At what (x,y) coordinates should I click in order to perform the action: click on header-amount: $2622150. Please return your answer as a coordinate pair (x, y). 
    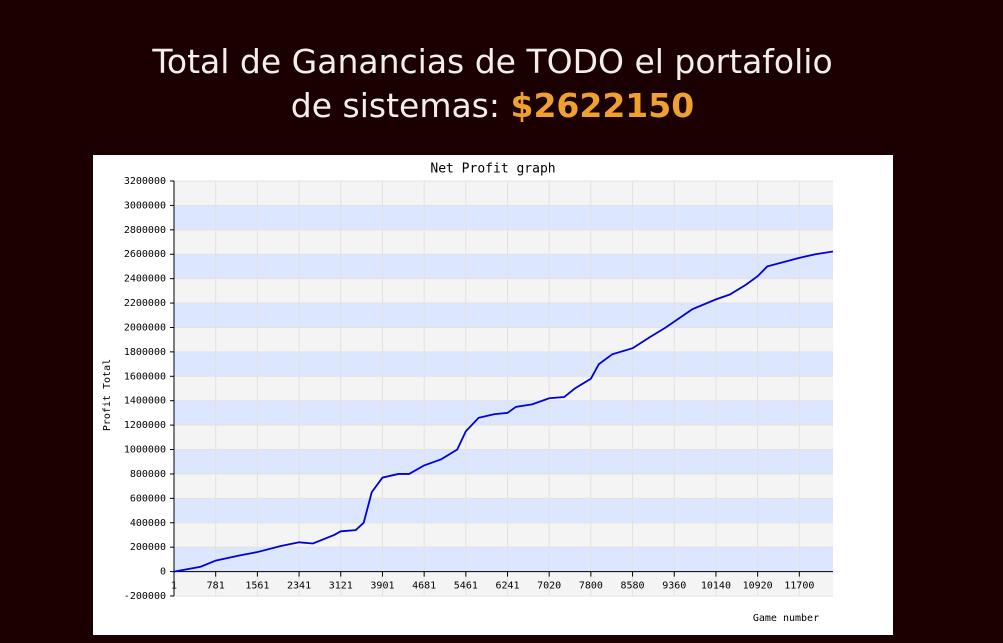
    Looking at the image, I should click on (602, 105).